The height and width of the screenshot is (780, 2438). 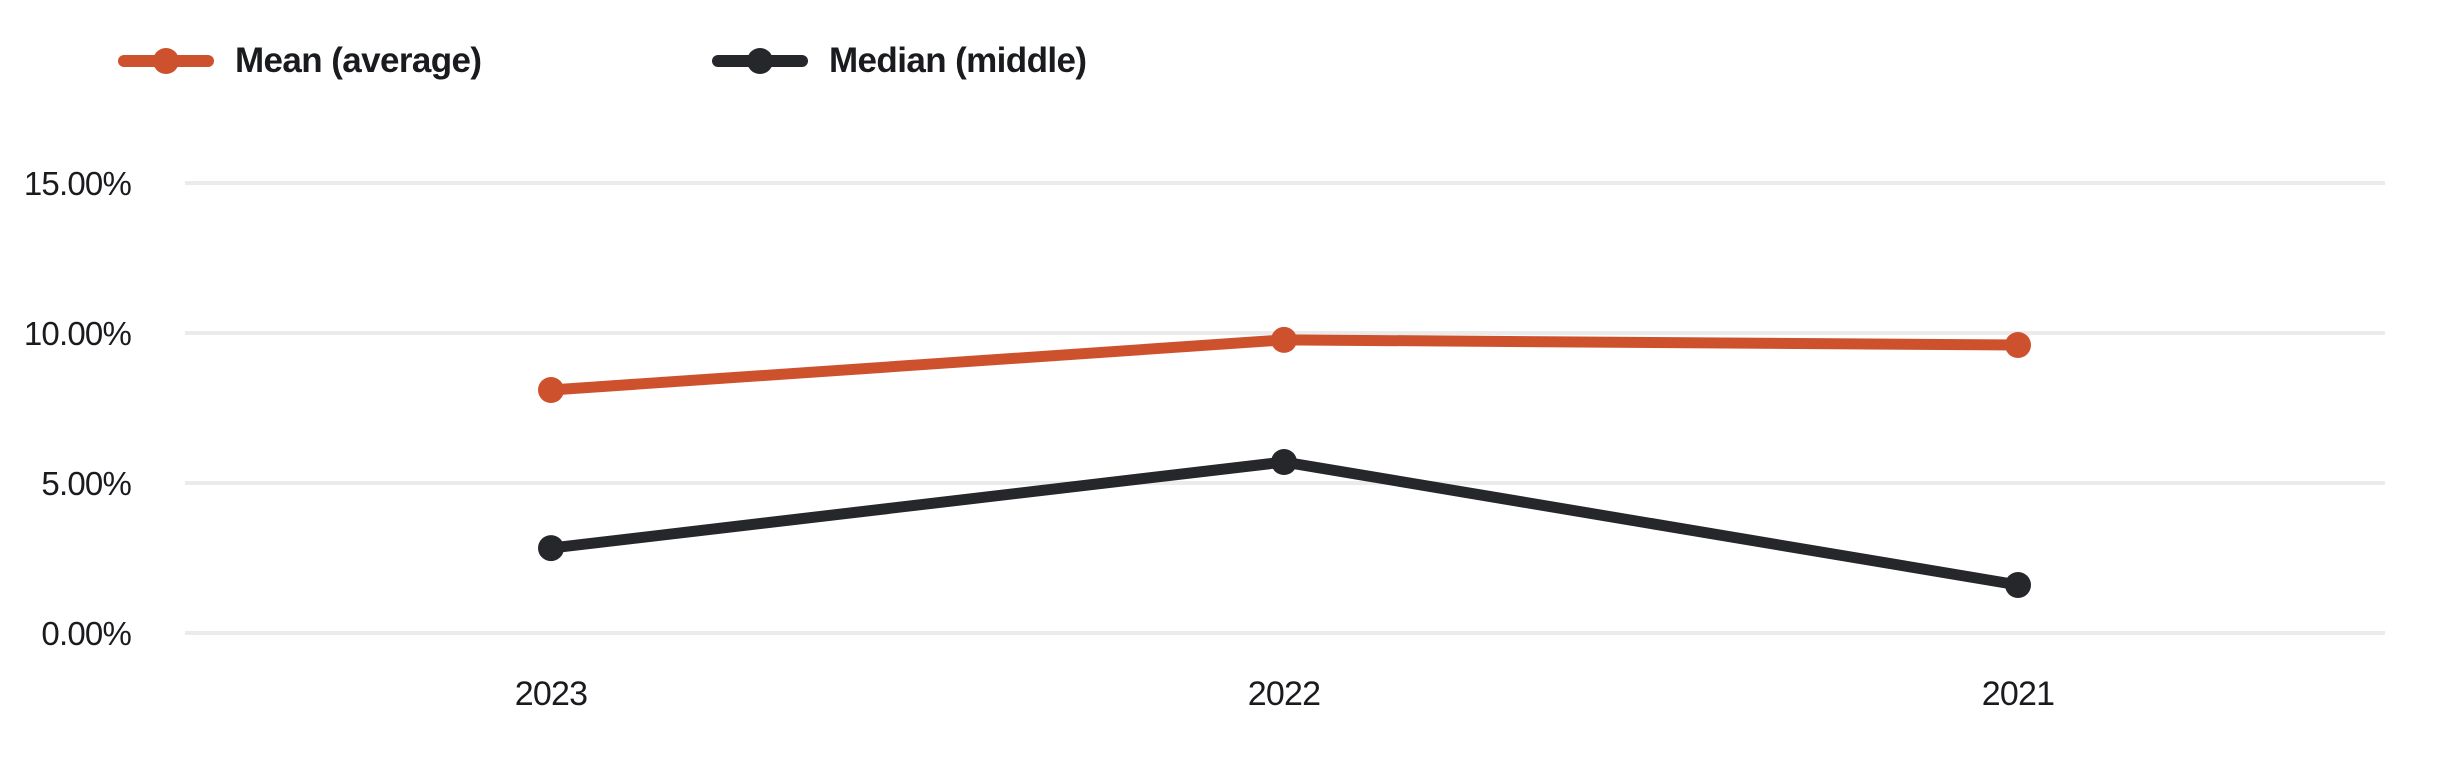 What do you see at coordinates (2018, 694) in the screenshot?
I see `x-axis-tick-label: 2021` at bounding box center [2018, 694].